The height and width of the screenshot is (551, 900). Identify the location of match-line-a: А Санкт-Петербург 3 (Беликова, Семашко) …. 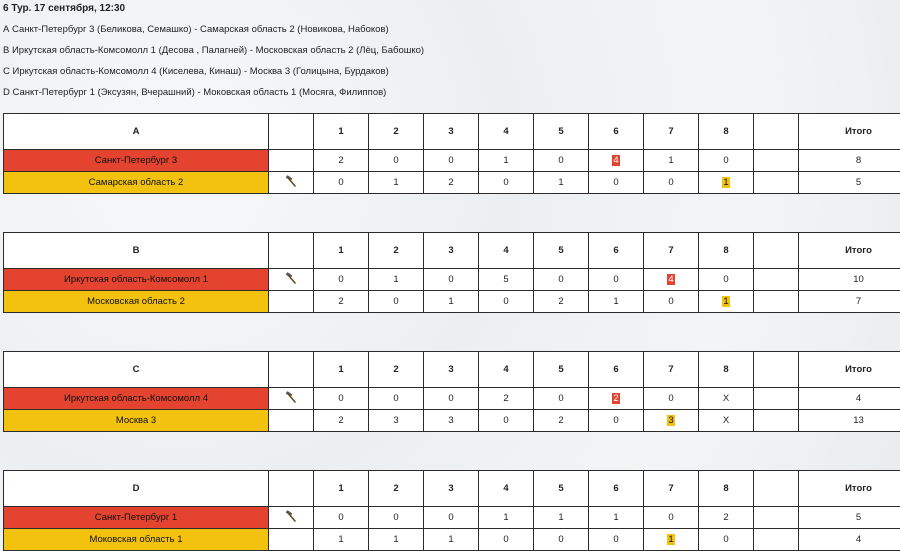
(196, 29).